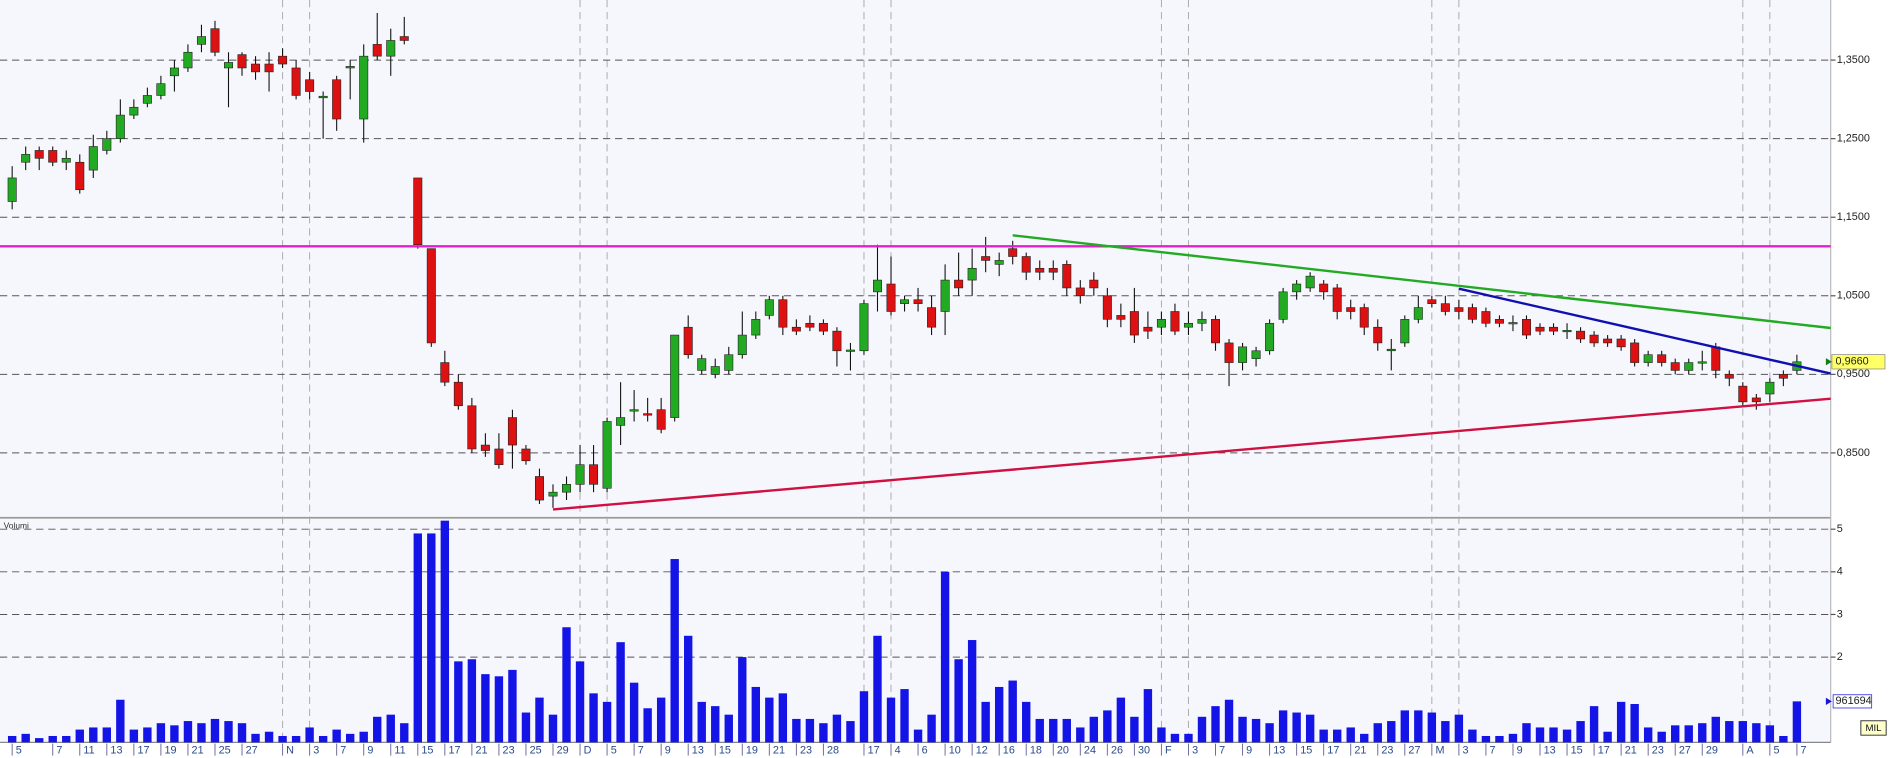 The height and width of the screenshot is (758, 1891). Describe the element at coordinates (1117, 751) in the screenshot. I see `x-tick-label: 26` at that location.